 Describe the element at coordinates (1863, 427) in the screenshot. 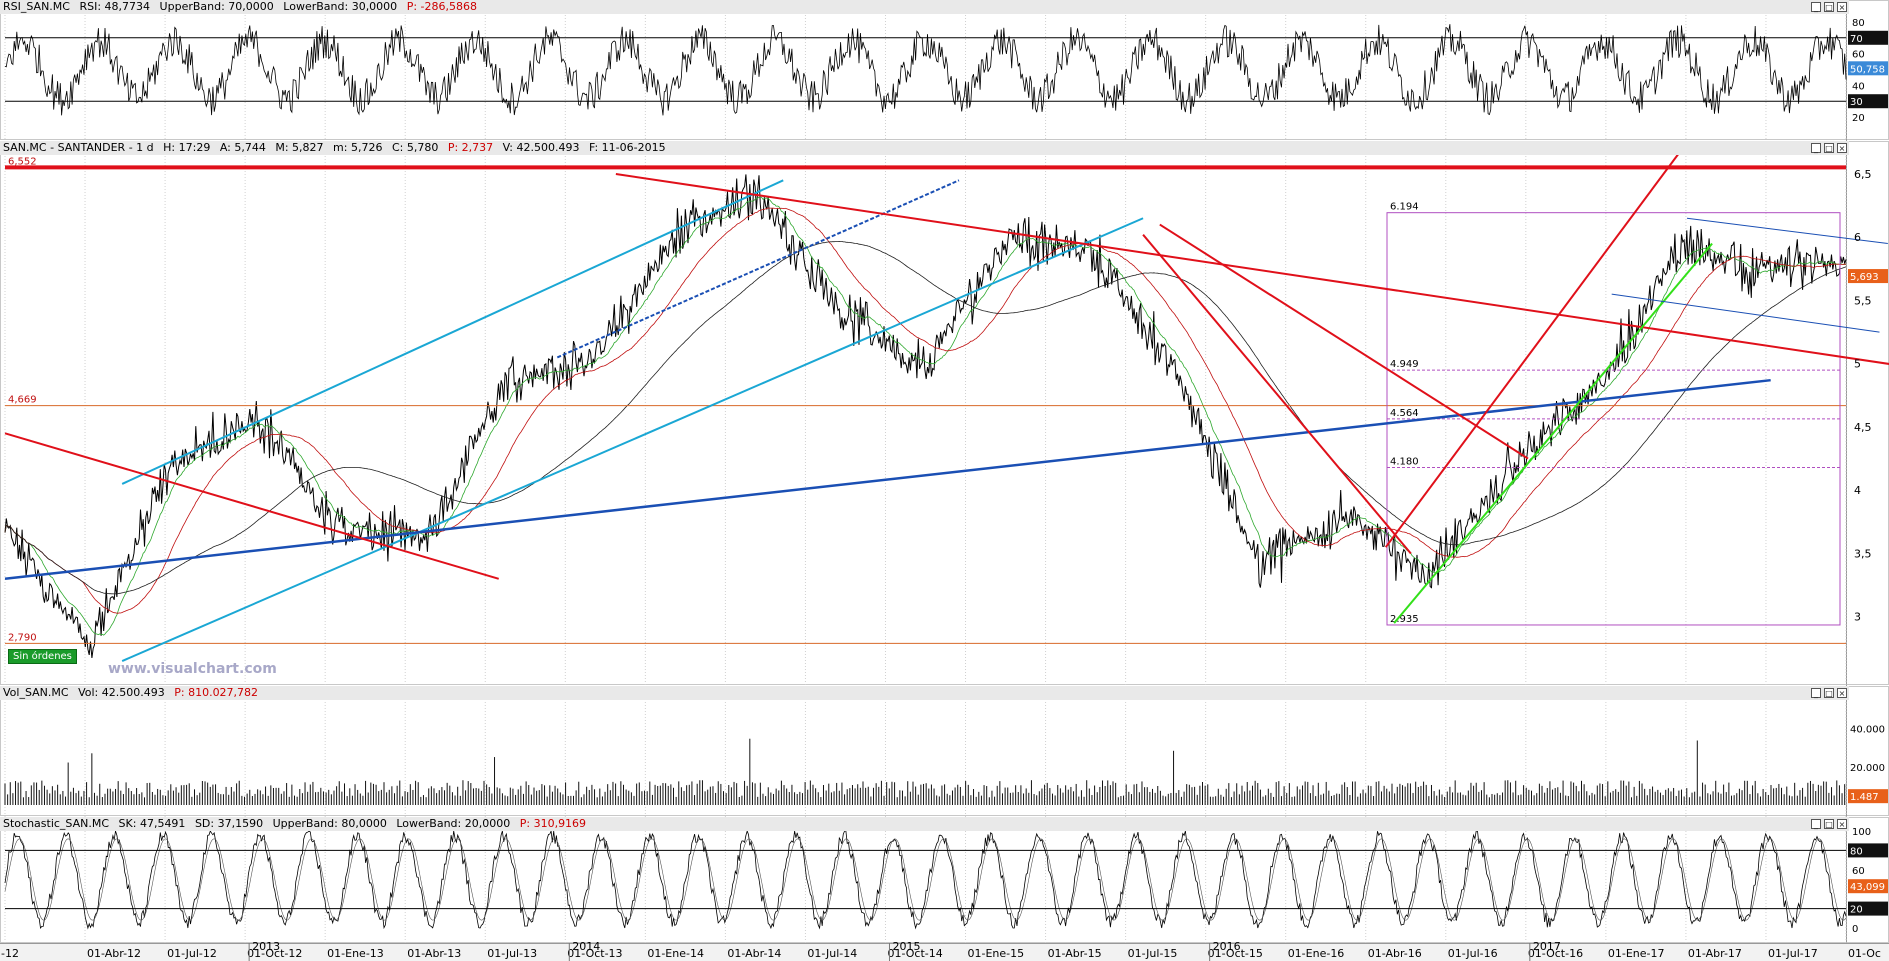

I see `price-tick-label: 4,5` at that location.